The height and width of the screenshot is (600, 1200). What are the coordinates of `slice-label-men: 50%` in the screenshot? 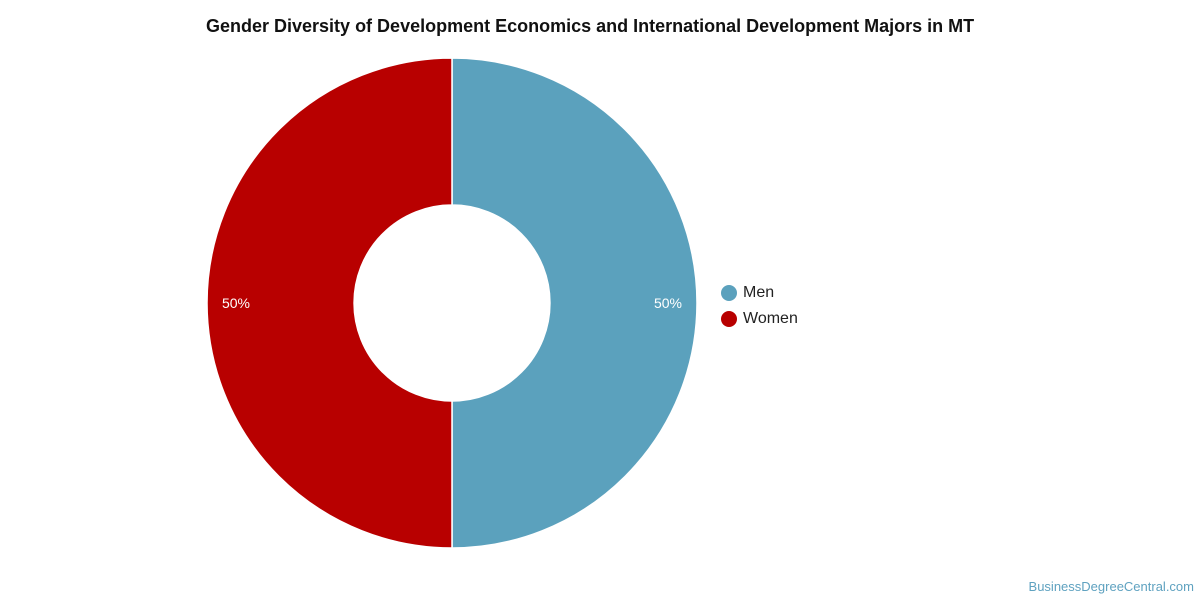 It's located at (668, 303).